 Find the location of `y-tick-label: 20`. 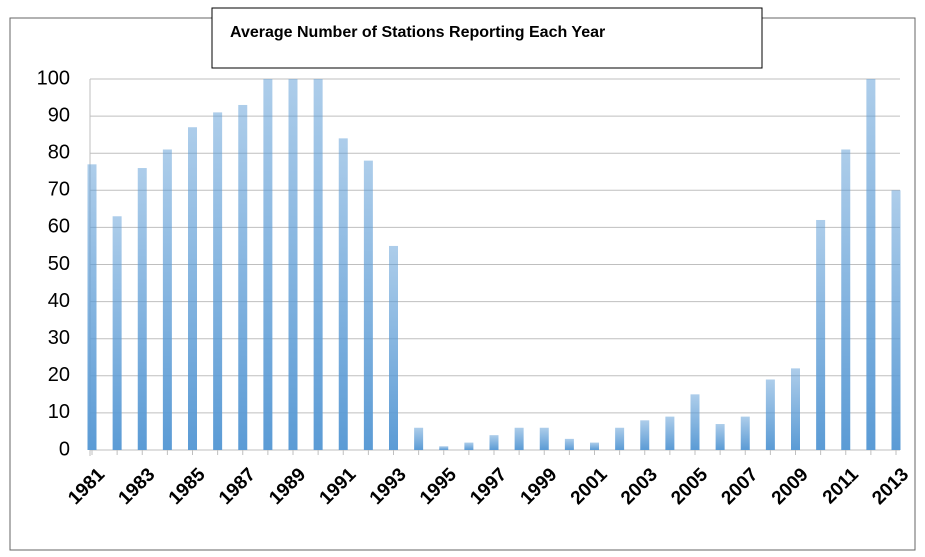

y-tick-label: 20 is located at coordinates (59, 375).